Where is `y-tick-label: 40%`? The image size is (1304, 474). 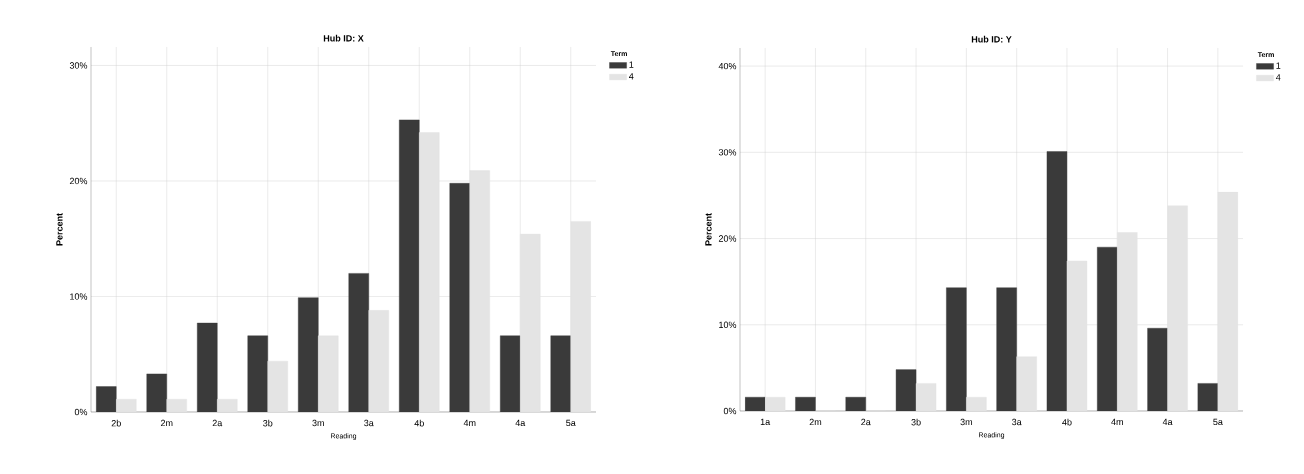 y-tick-label: 40% is located at coordinates (727, 66).